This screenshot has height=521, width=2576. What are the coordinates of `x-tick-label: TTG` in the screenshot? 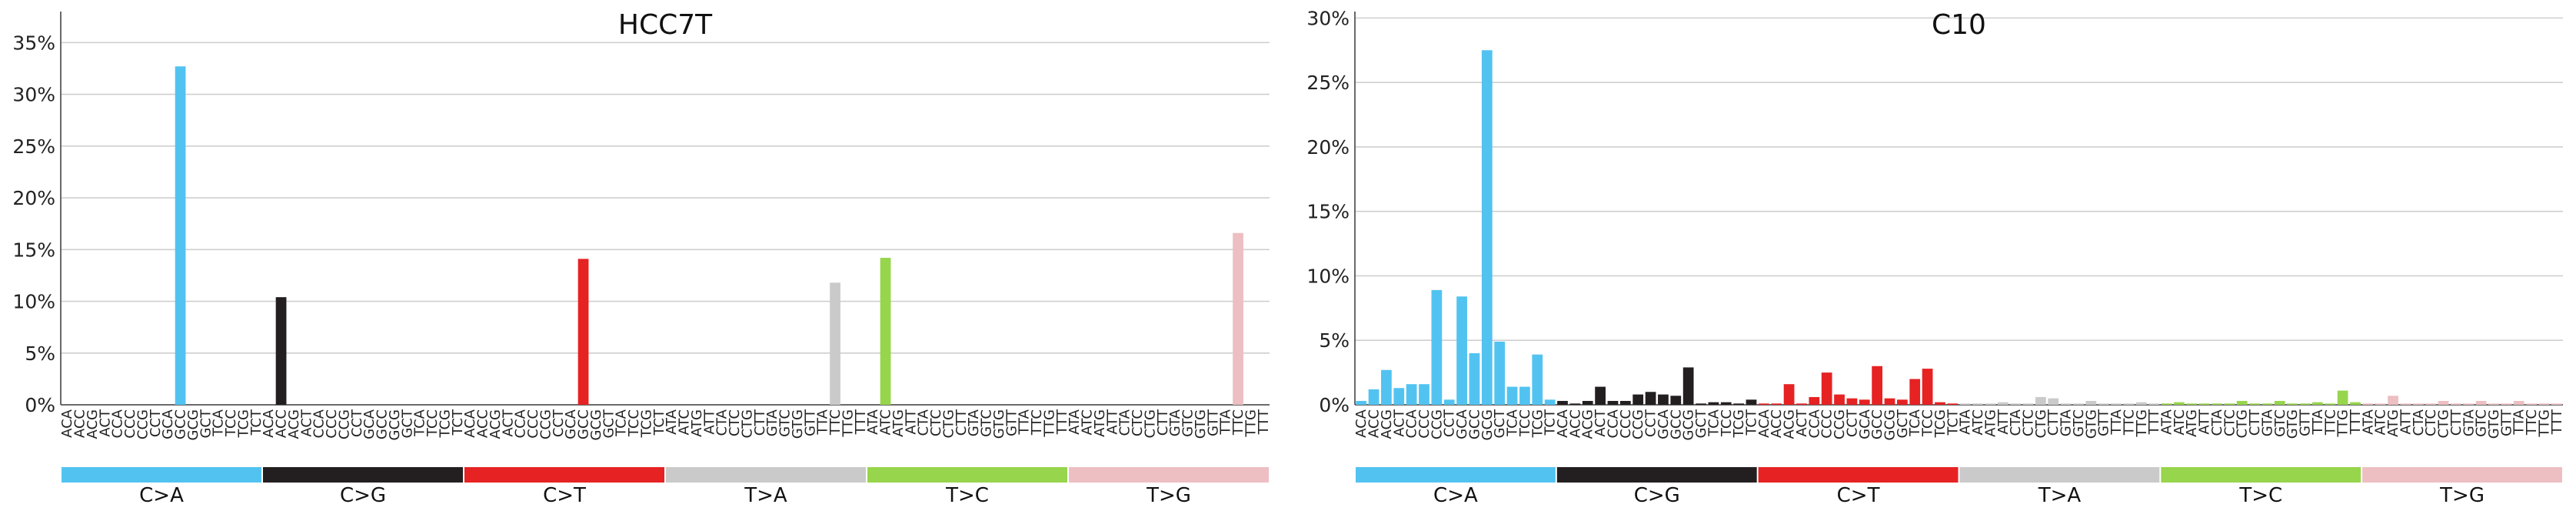 It's located at (1049, 424).